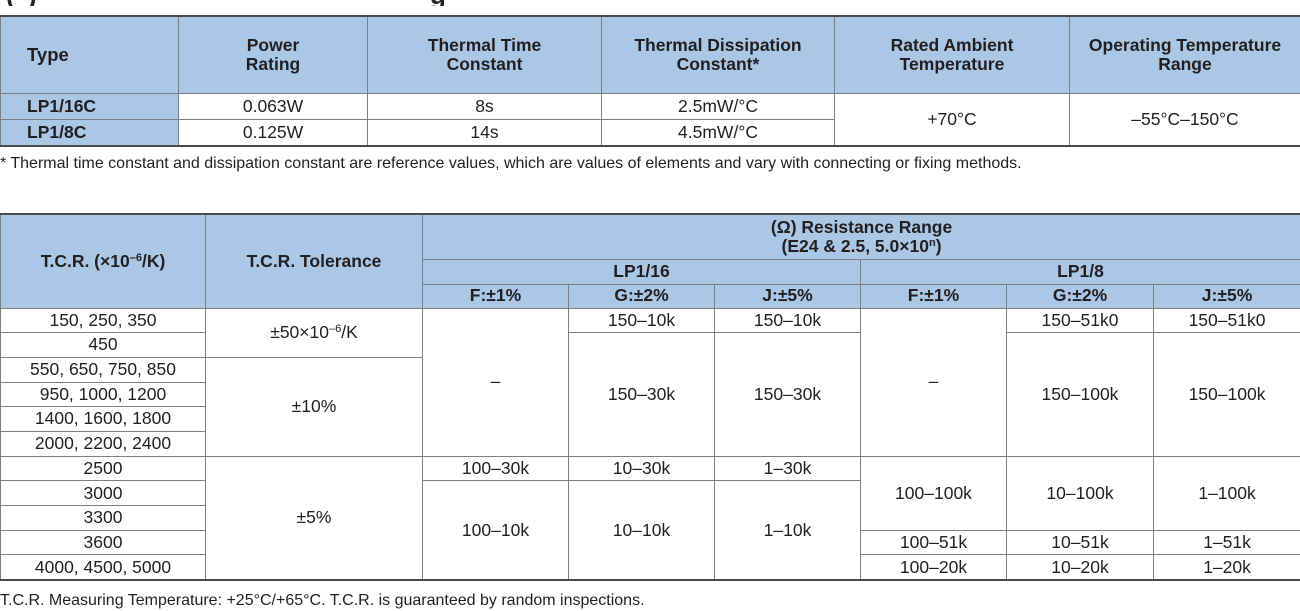  Describe the element at coordinates (1226, 542) in the screenshot. I see `lp18-j-cell: 1–51k` at that location.